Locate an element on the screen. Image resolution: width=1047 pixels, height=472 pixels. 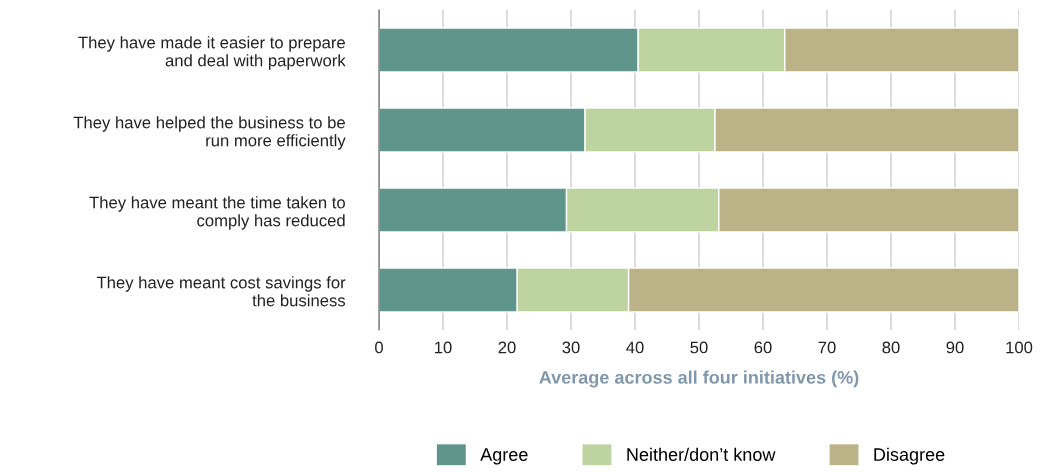
y-tick-label: They have meant the time taken to comply has reduced is located at coordinates (217, 213).